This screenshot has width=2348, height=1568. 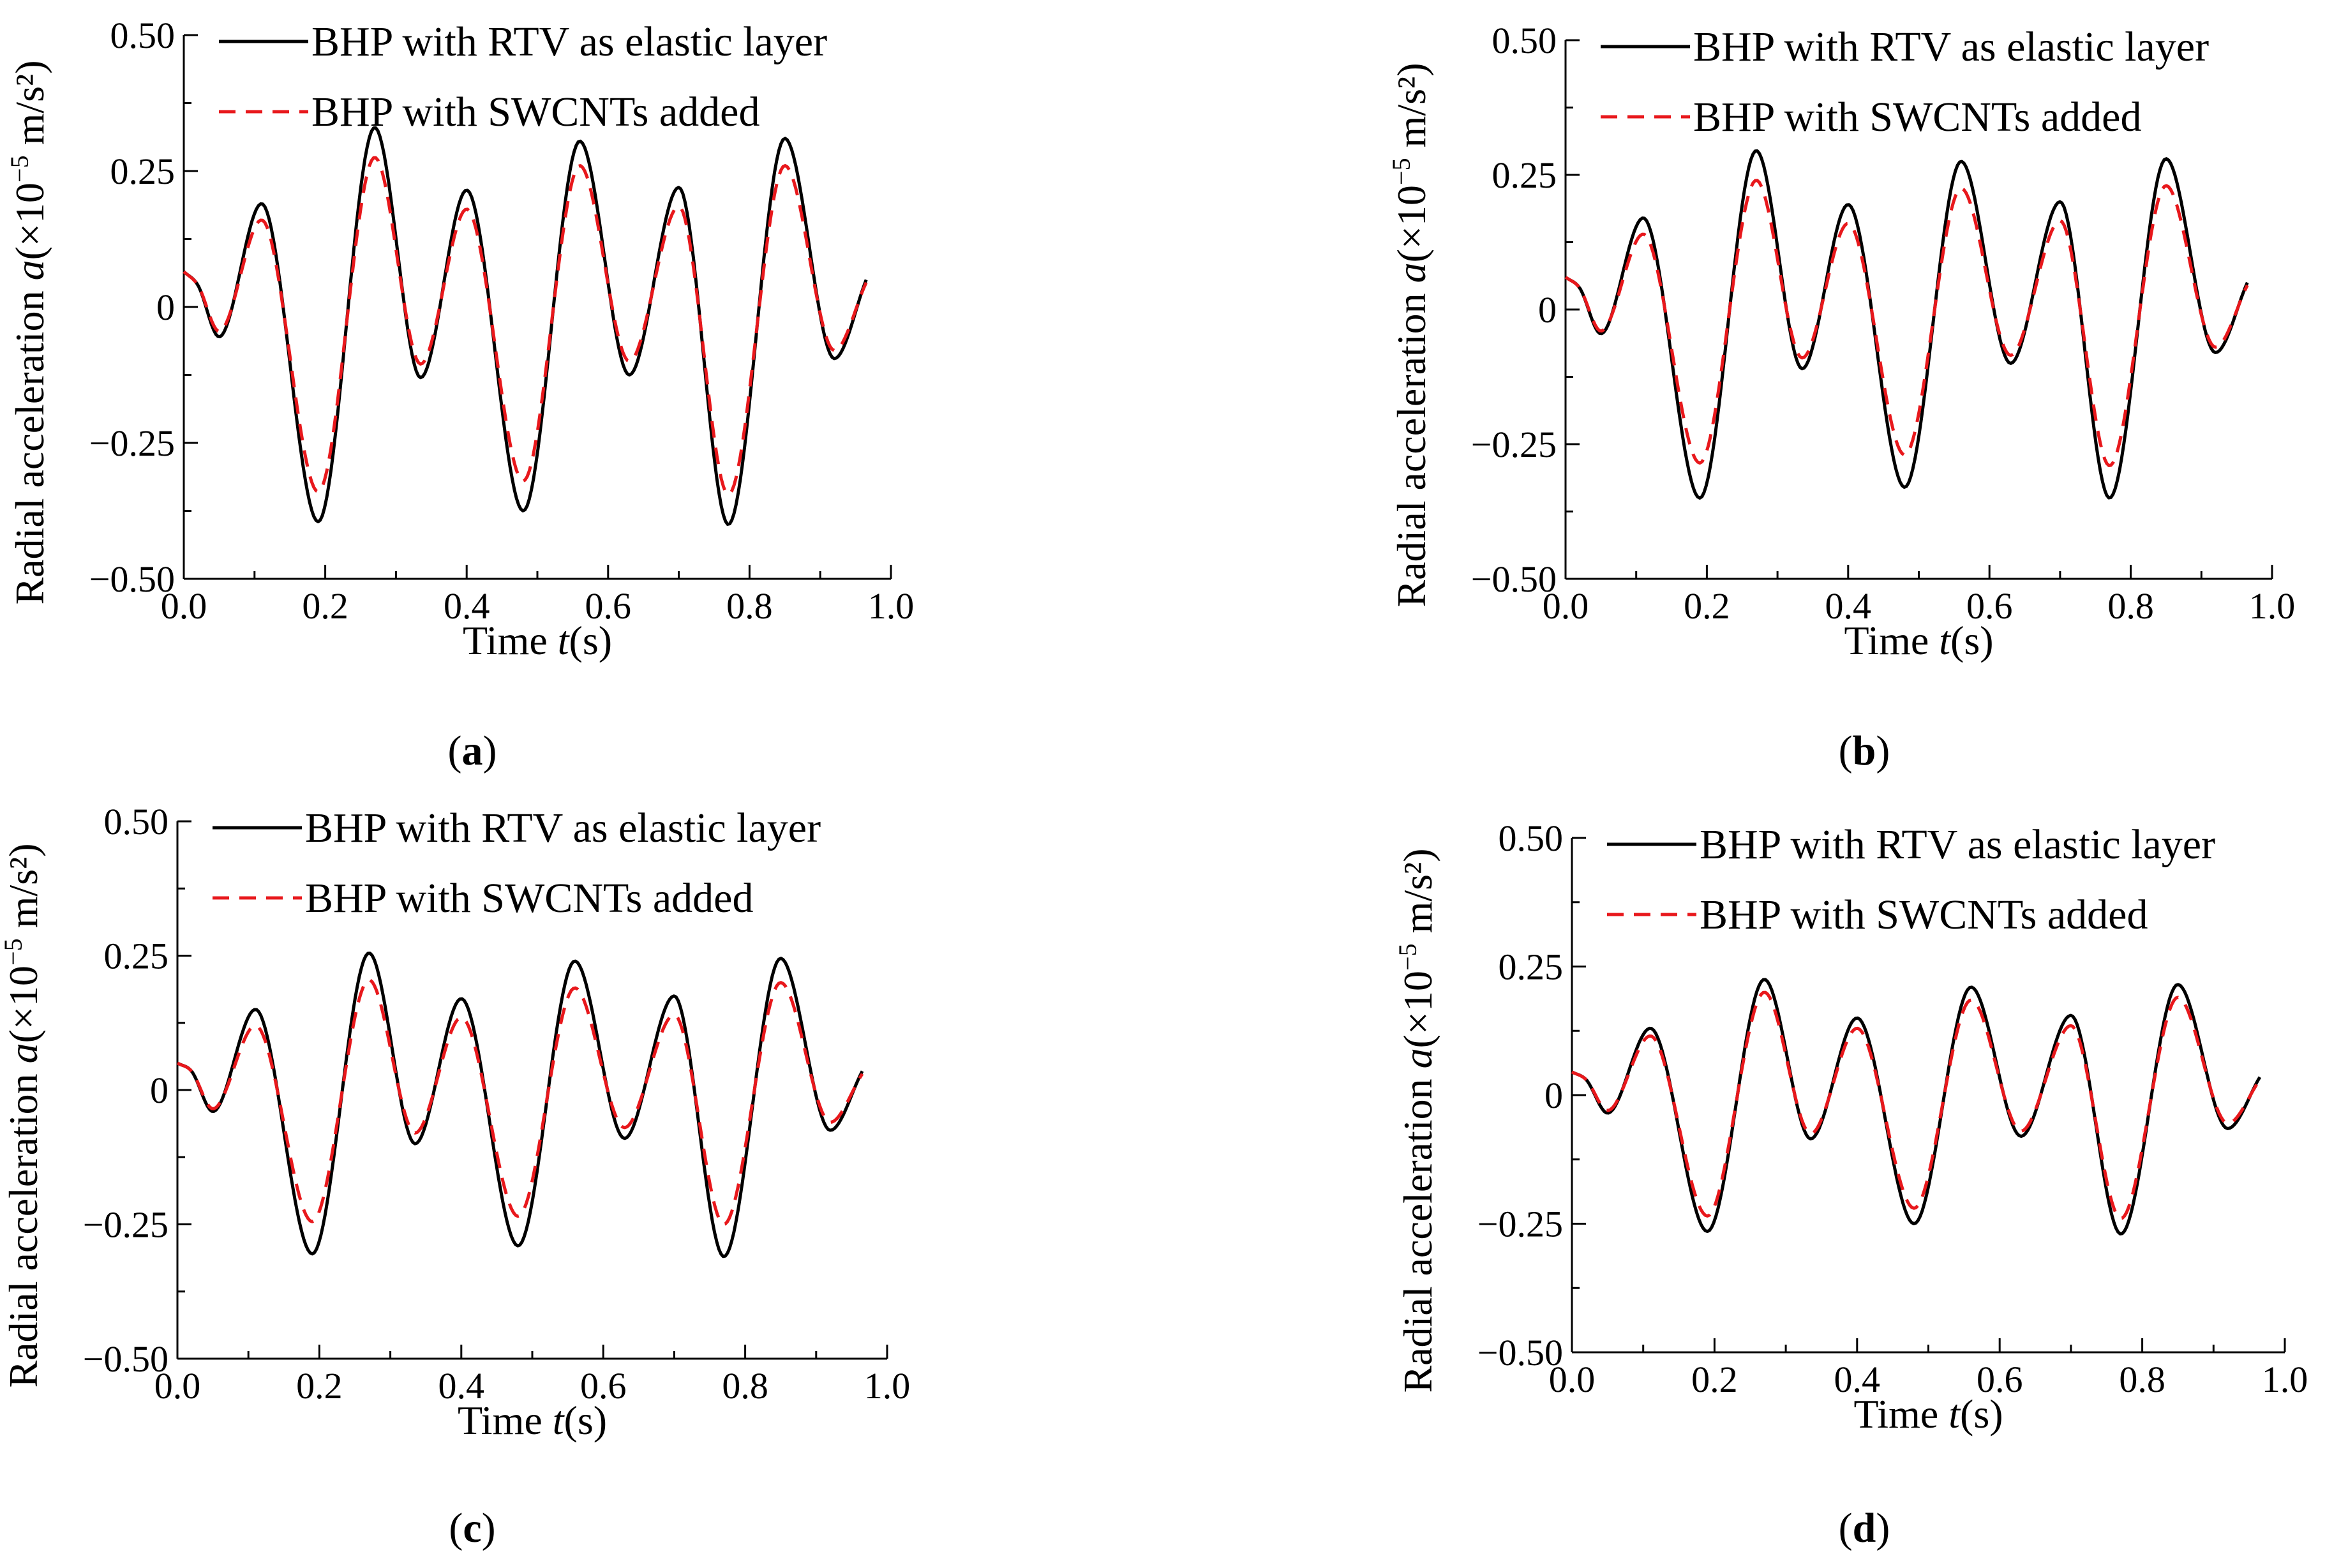 What do you see at coordinates (1864, 1528) in the screenshot?
I see `panel-caption: (d)` at bounding box center [1864, 1528].